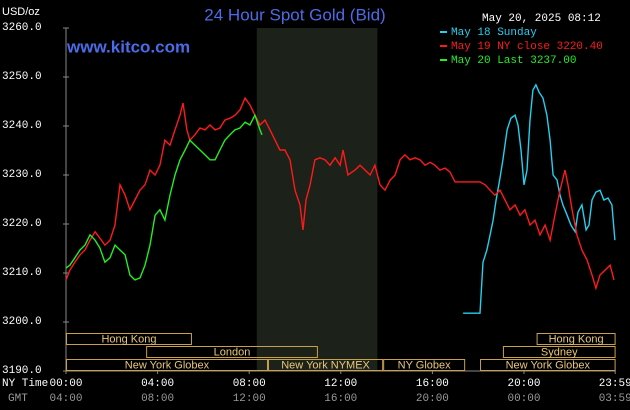 The width and height of the screenshot is (630, 410). Describe the element at coordinates (65, 399) in the screenshot. I see `x2-tick-label: 04:00` at that location.